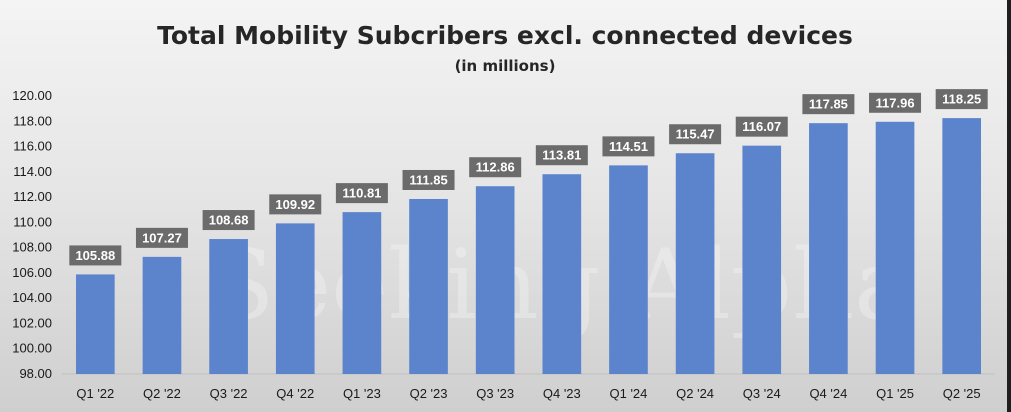 This screenshot has width=1011, height=412. Describe the element at coordinates (629, 393) in the screenshot. I see `x-tick-label: Q1 '24` at that location.